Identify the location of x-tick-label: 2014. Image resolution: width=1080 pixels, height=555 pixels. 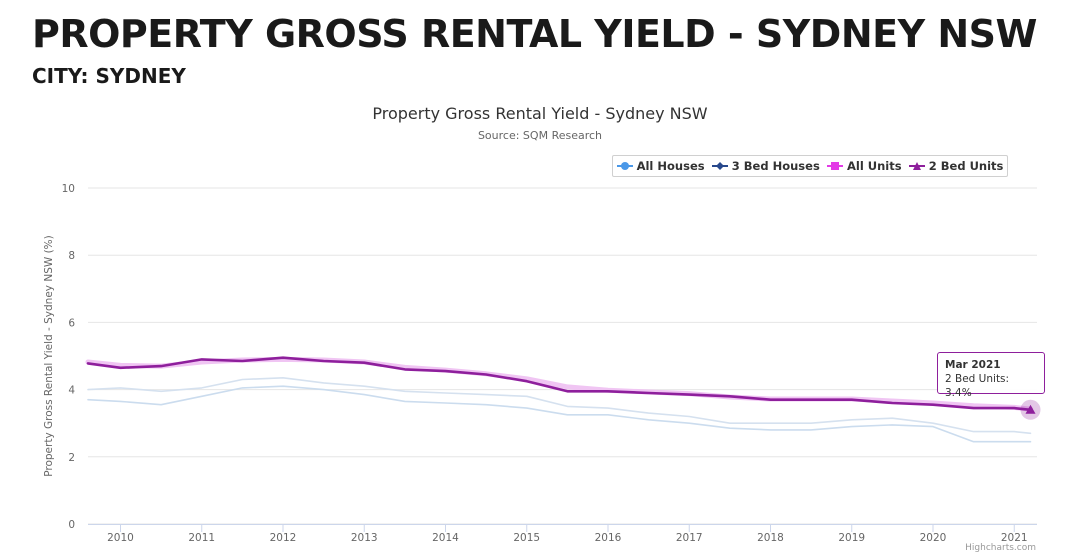
(445, 538).